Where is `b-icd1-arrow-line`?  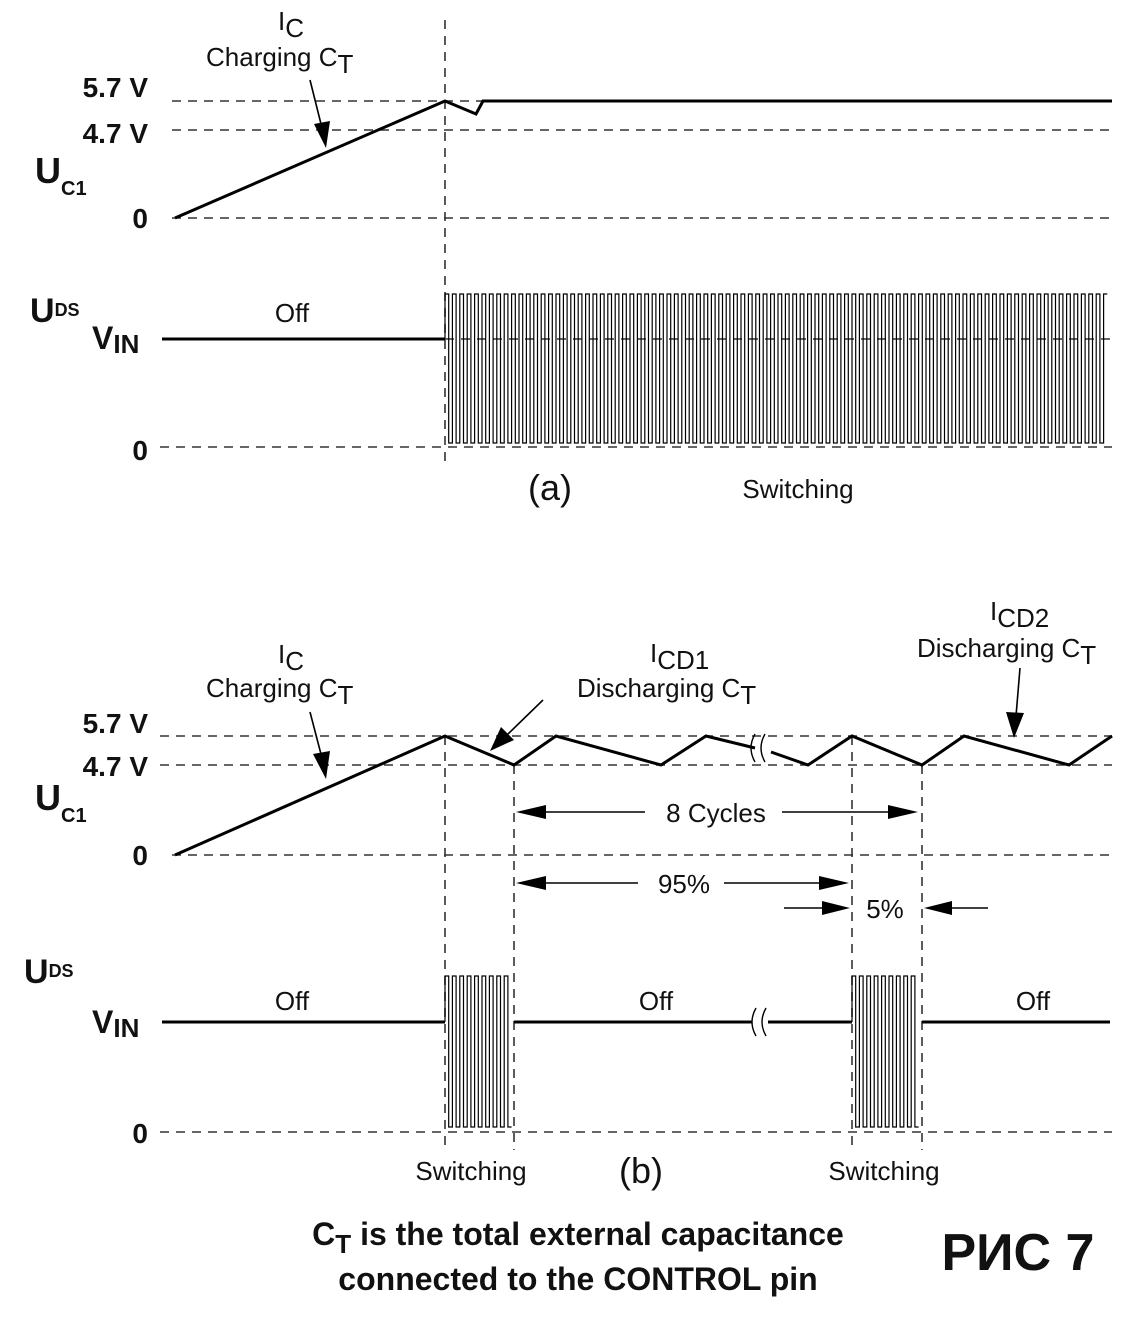 b-icd1-arrow-line is located at coordinates (525, 717).